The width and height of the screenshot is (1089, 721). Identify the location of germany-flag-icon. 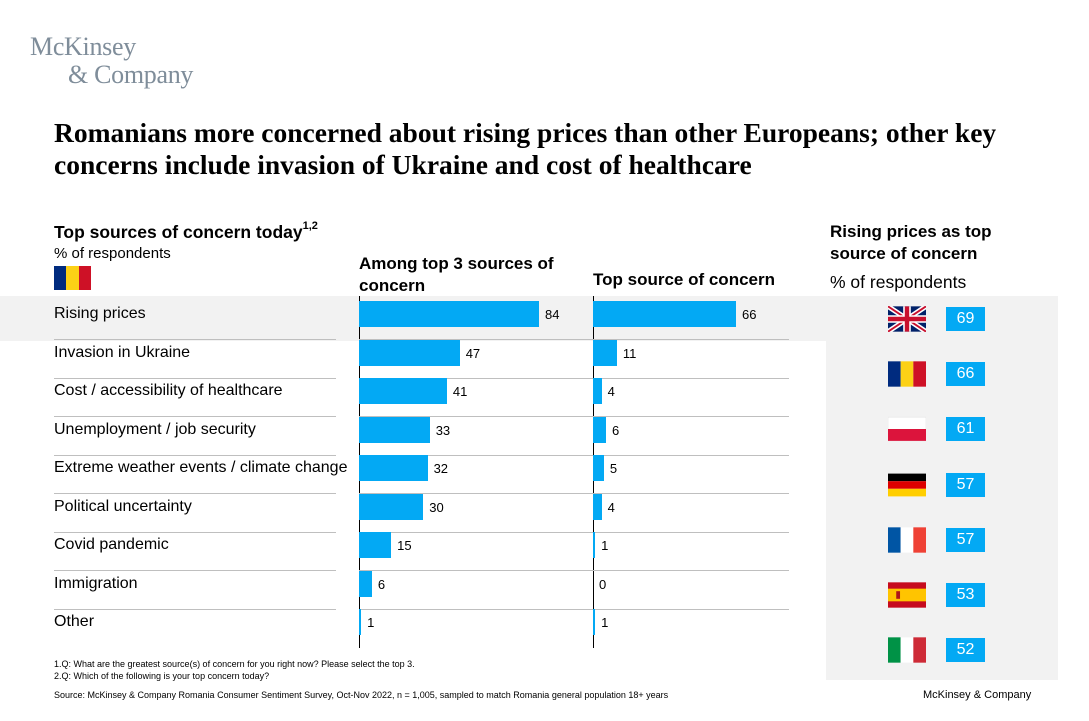
(907, 485).